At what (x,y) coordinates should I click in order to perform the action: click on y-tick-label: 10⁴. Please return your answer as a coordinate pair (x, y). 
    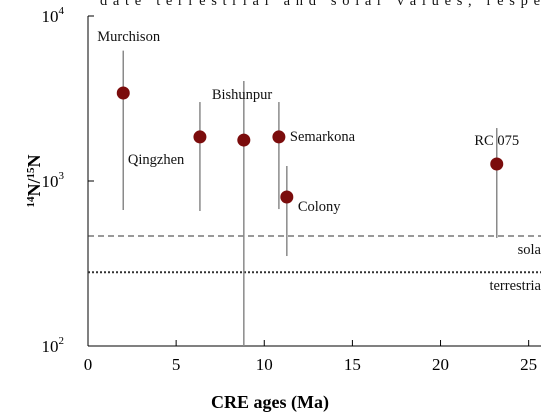
    Looking at the image, I should click on (53, 15).